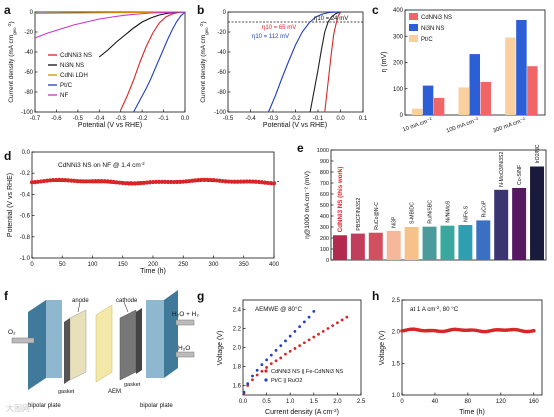 The image size is (554, 417). What do you see at coordinates (340, 119) in the screenshot?
I see `panel-b-xtick-label: 0.0` at bounding box center [340, 119].